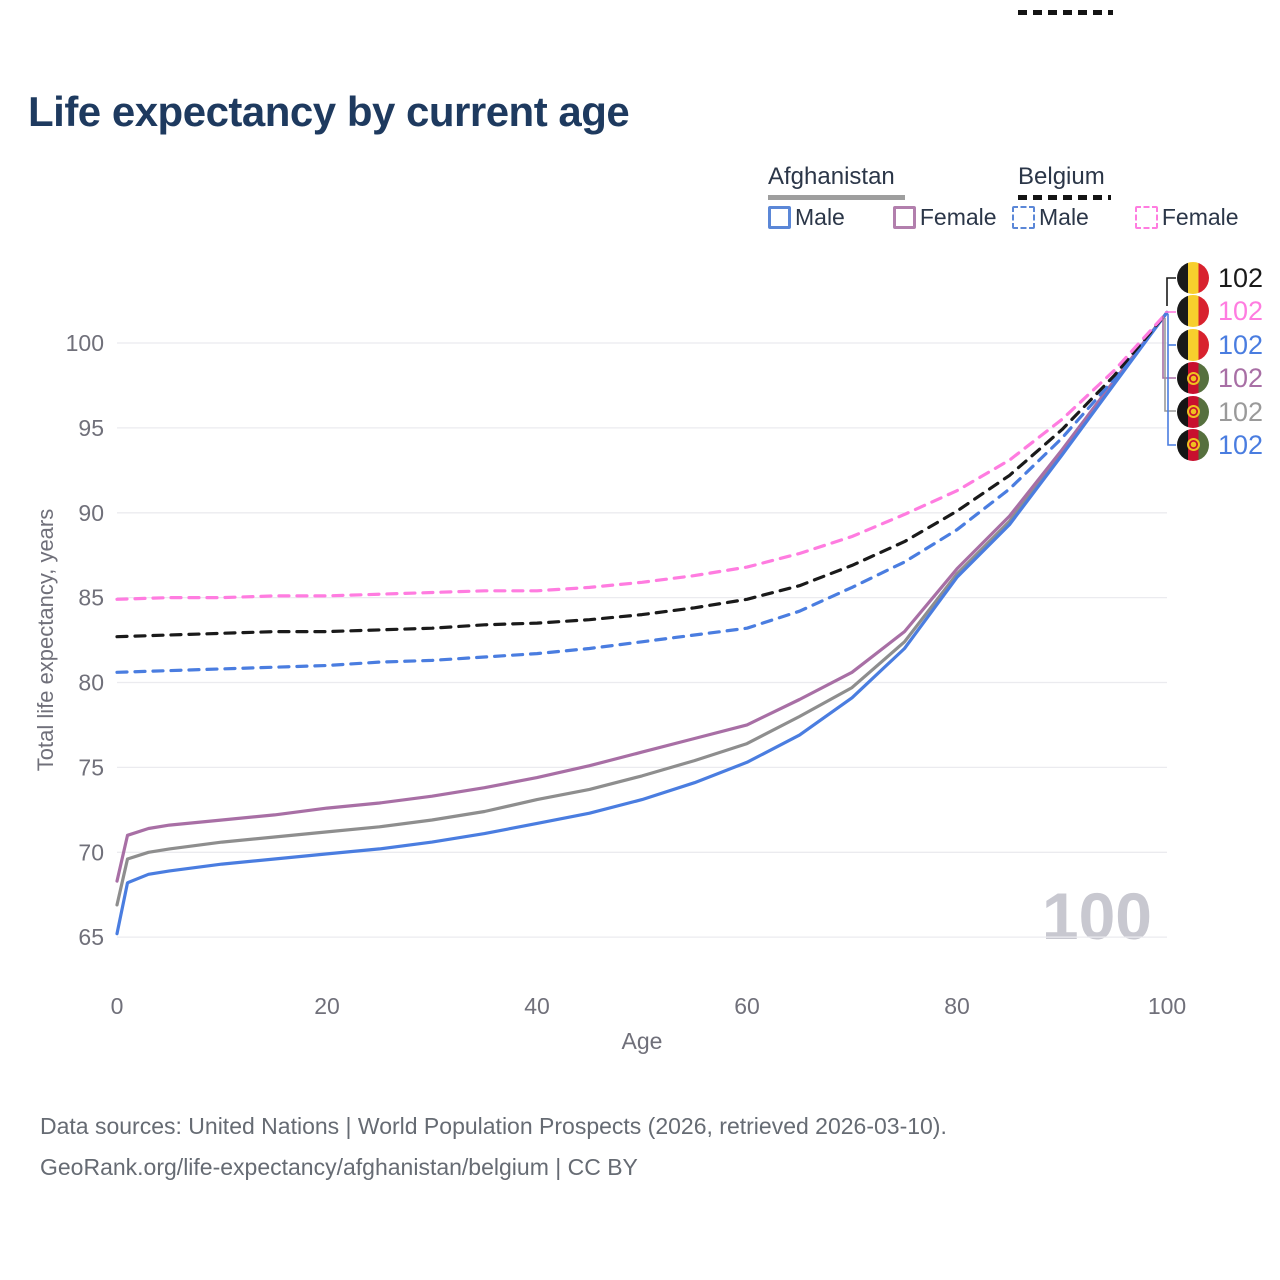 The width and height of the screenshot is (1280, 1280). What do you see at coordinates (1023, 217) in the screenshot?
I see `legend-checkbox-belgium-male` at bounding box center [1023, 217].